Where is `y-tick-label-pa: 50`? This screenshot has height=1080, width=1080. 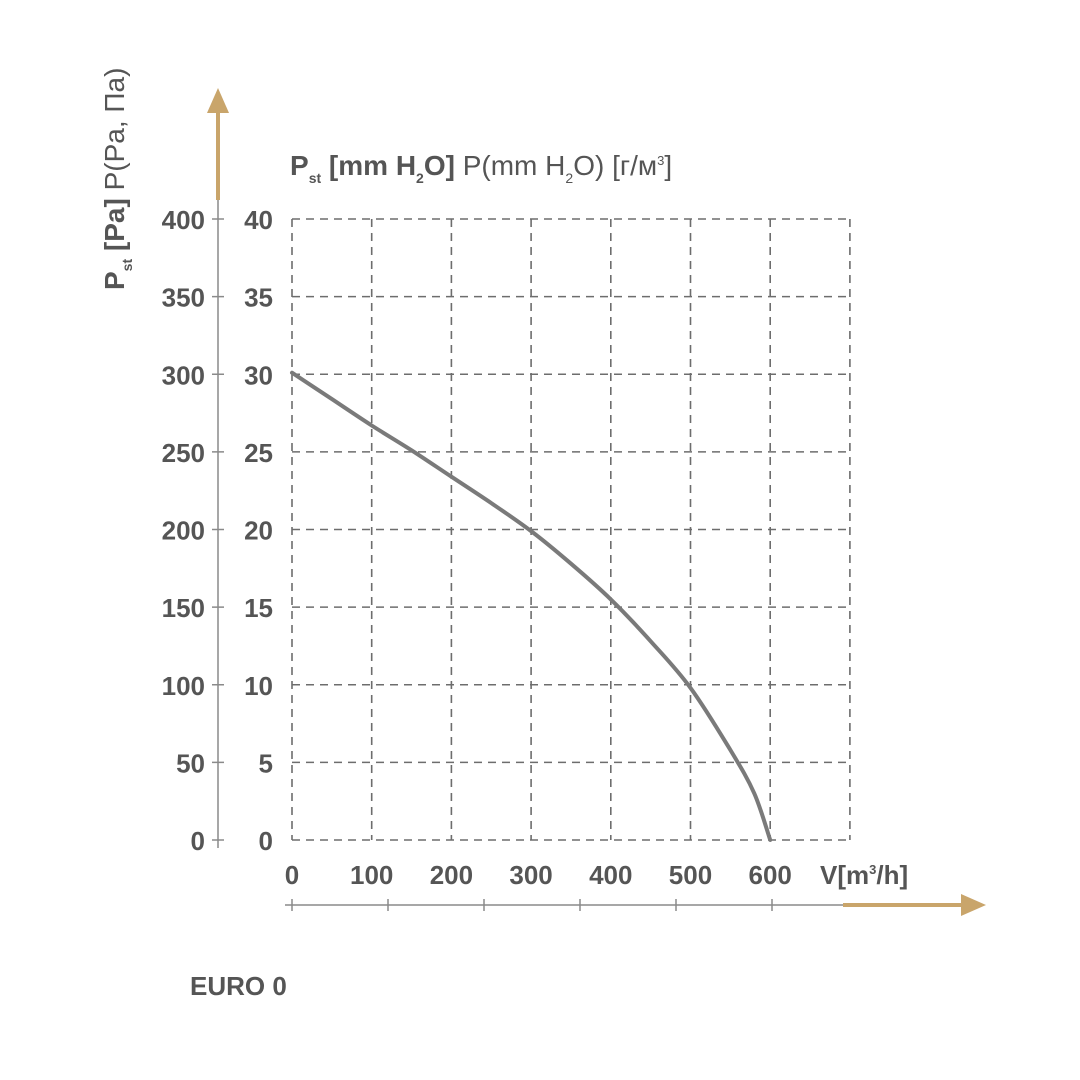 y-tick-label-pa: 50 is located at coordinates (190, 763).